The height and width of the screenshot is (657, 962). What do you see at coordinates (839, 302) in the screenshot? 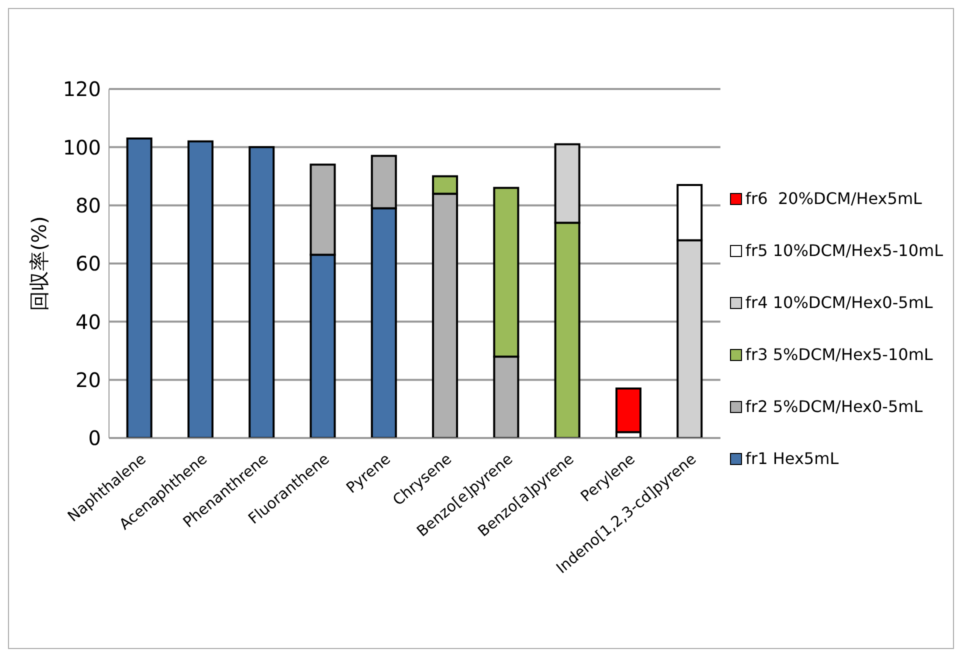
I see `legend-label: fr4 10%DCM/Hex0-5mL` at bounding box center [839, 302].